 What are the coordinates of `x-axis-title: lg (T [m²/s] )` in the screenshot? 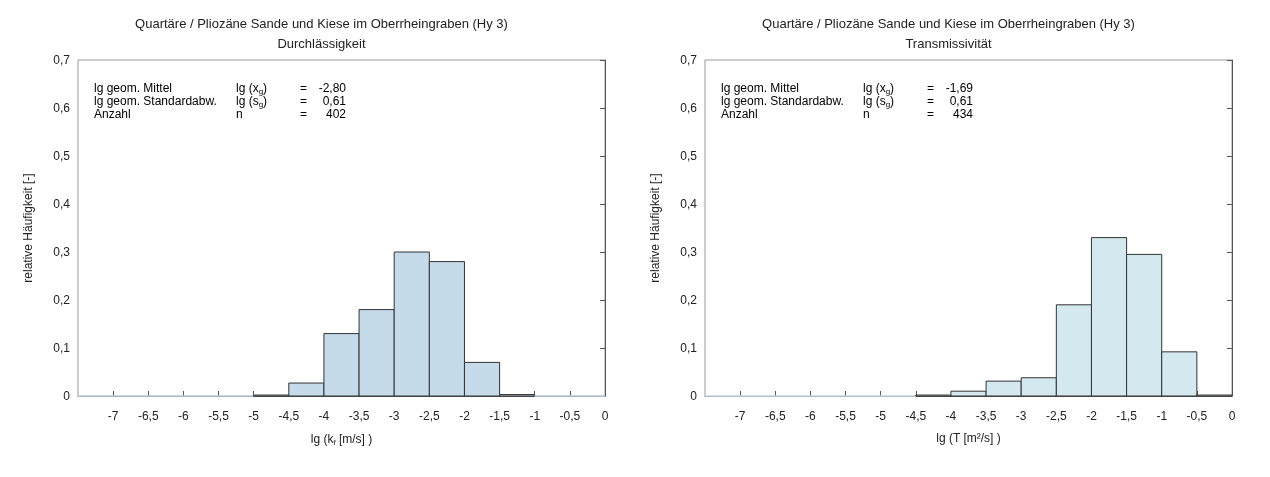 It's located at (968, 438).